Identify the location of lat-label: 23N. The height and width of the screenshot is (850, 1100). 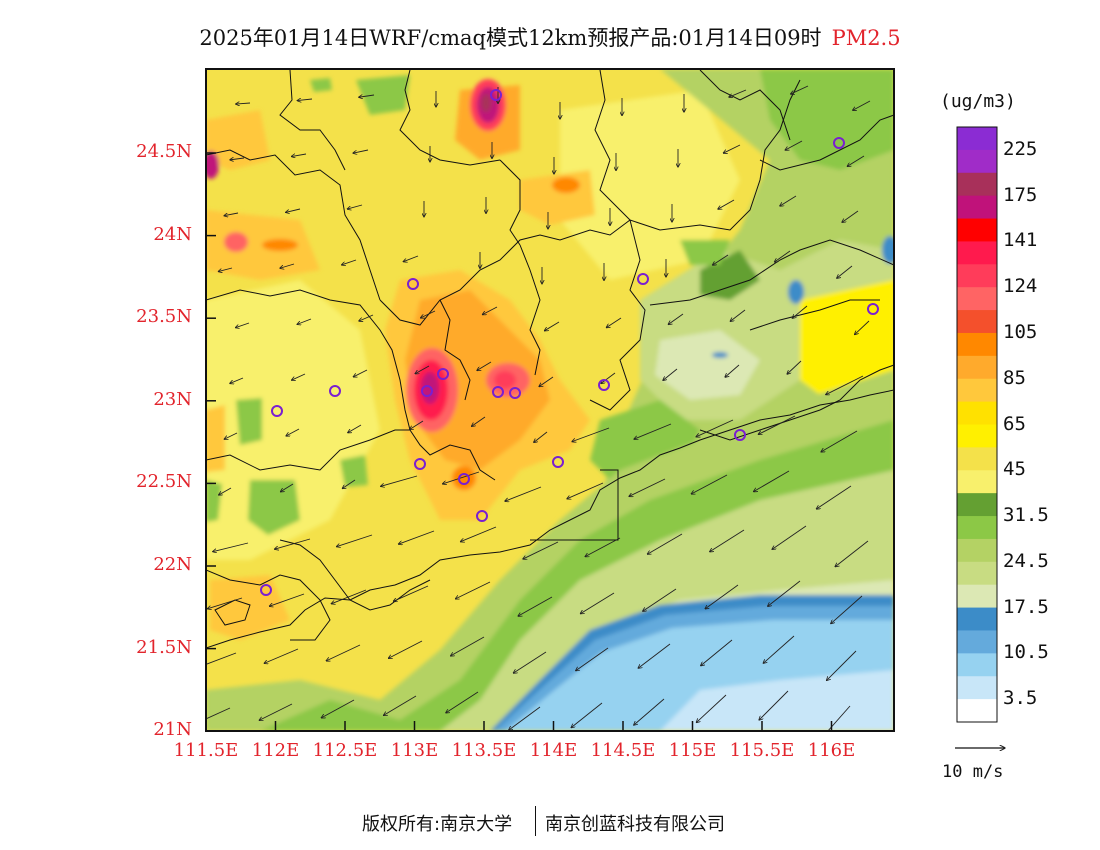
(172, 399).